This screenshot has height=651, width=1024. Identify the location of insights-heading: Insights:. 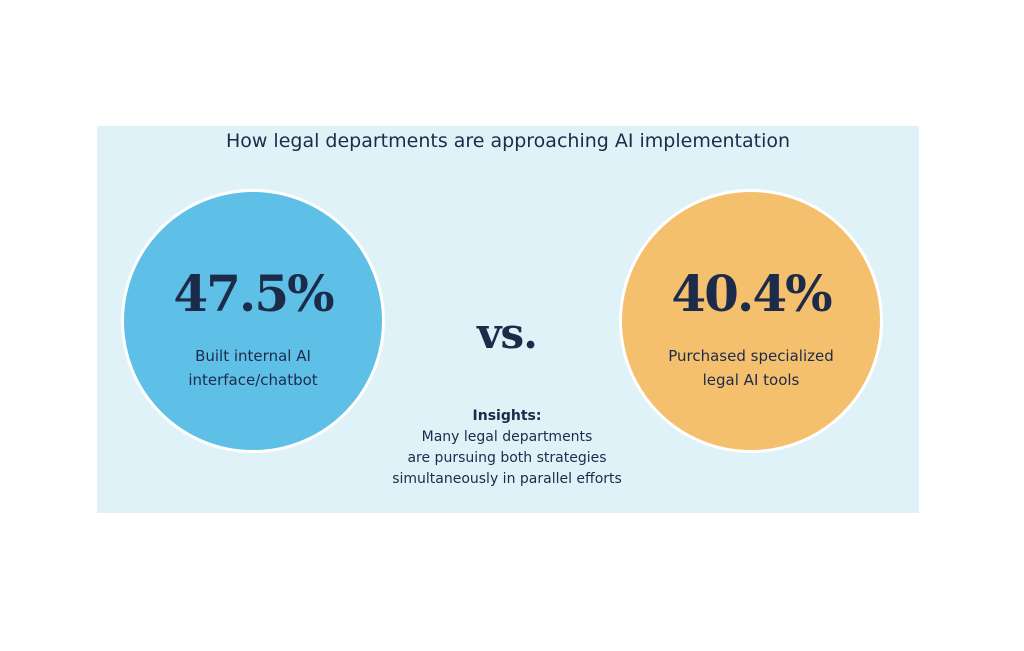
(507, 416).